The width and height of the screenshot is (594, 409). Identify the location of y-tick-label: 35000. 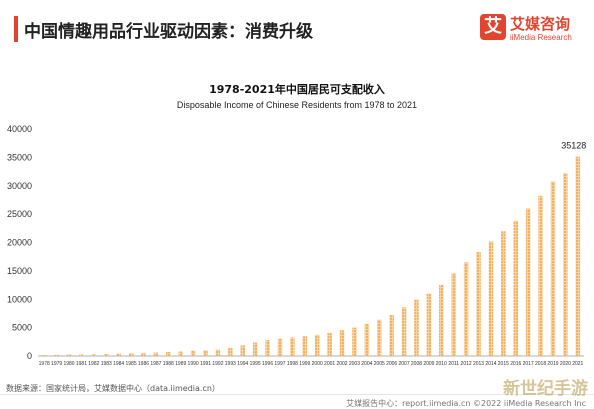
(19, 157).